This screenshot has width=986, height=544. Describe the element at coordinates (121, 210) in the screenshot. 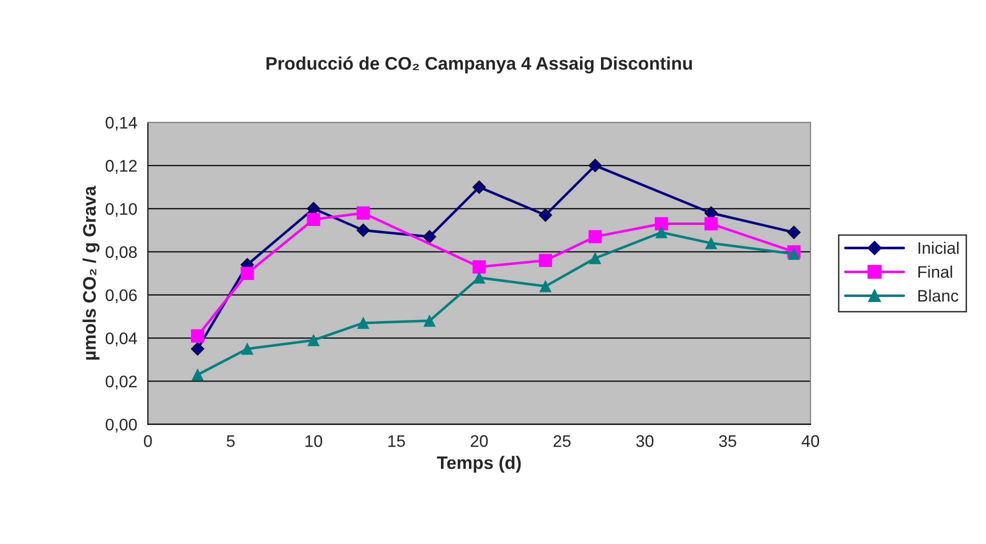

I see `y-tick-label: 0,10` at that location.